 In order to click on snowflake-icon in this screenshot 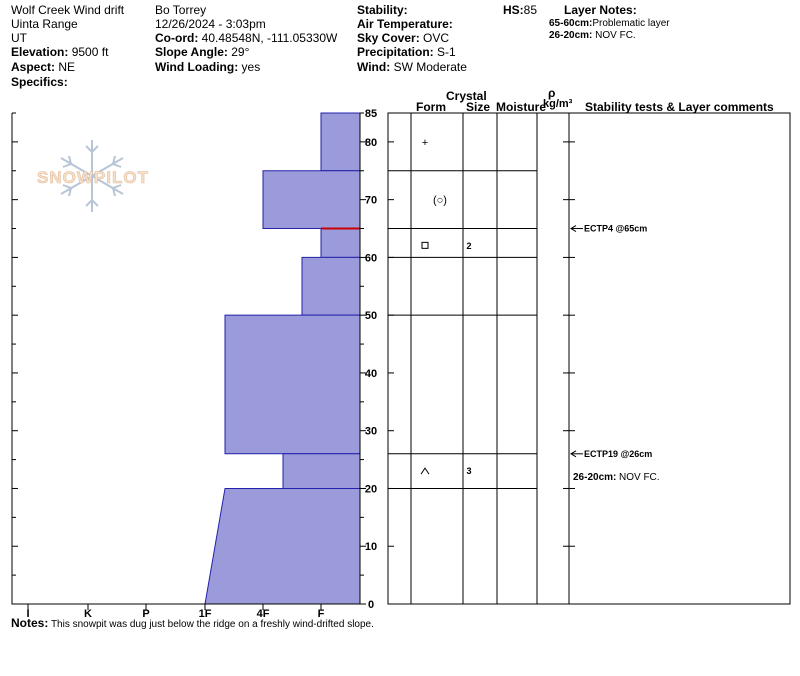, I will do `click(92, 176)`.